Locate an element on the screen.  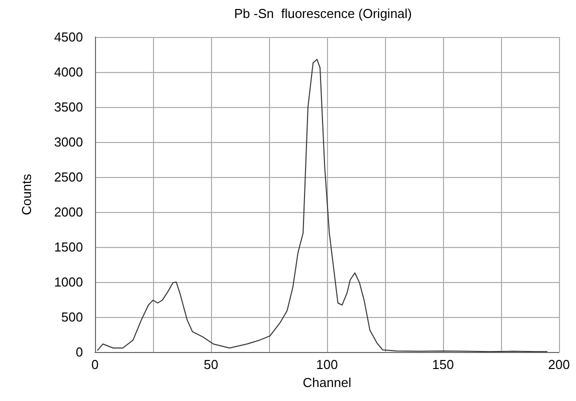
y-tick-label: 2000 is located at coordinates (68, 212).